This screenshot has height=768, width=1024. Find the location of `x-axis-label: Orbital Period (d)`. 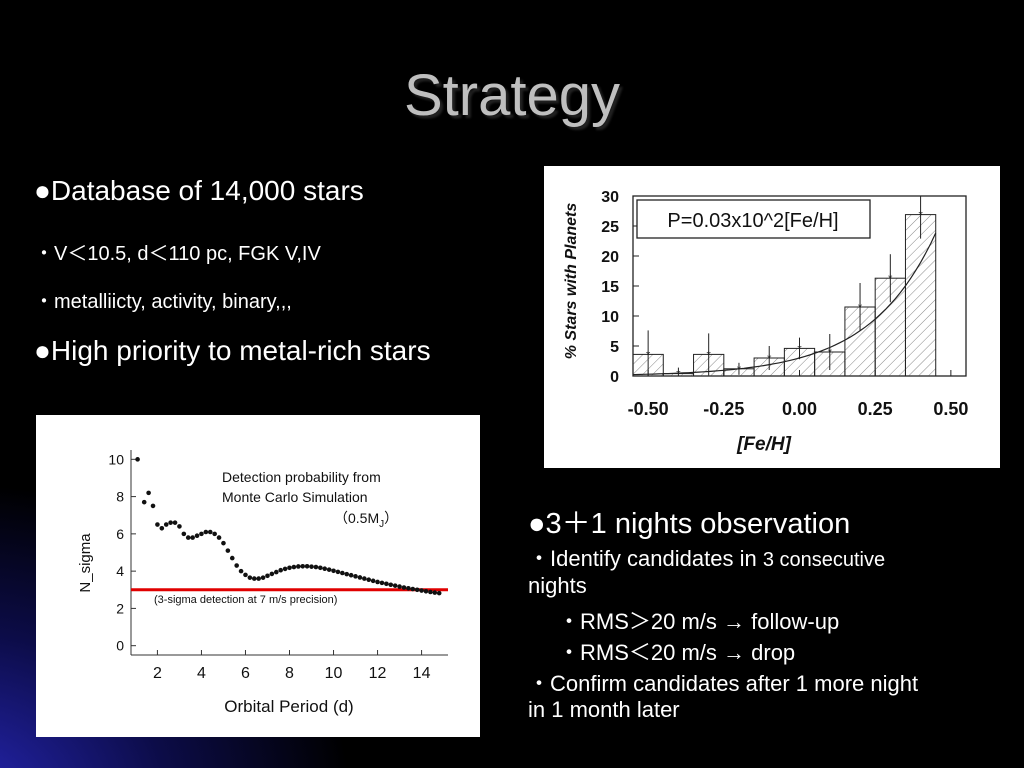

x-axis-label: Orbital Period (d) is located at coordinates (288, 706).